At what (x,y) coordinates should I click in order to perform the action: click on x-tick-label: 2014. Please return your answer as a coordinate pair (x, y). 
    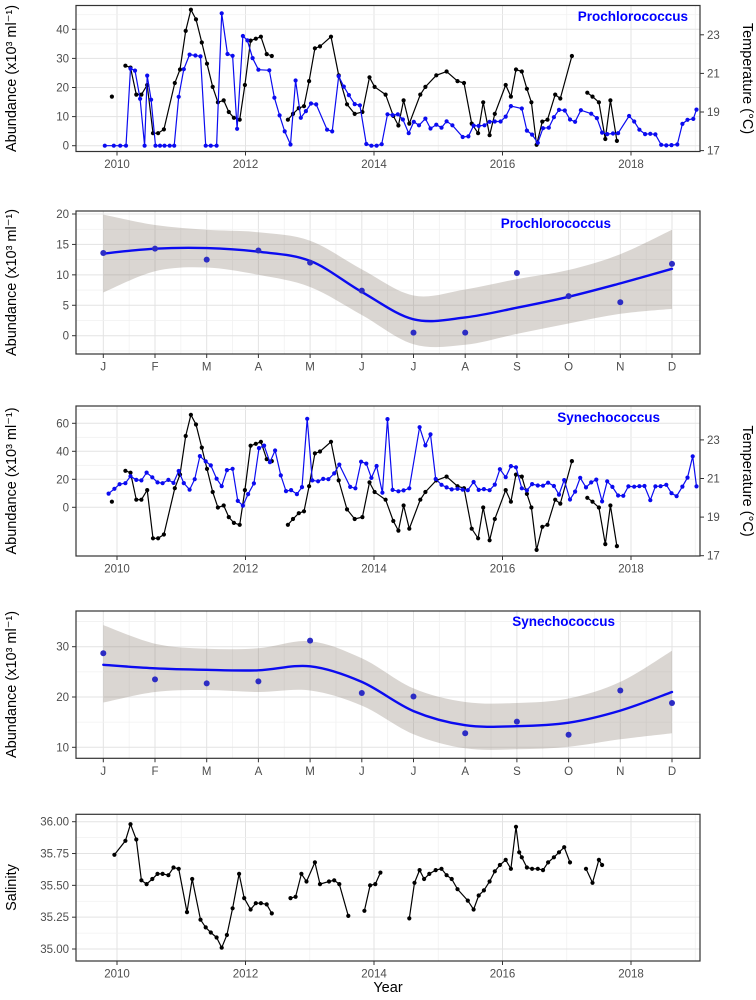
    Looking at the image, I should click on (374, 570).